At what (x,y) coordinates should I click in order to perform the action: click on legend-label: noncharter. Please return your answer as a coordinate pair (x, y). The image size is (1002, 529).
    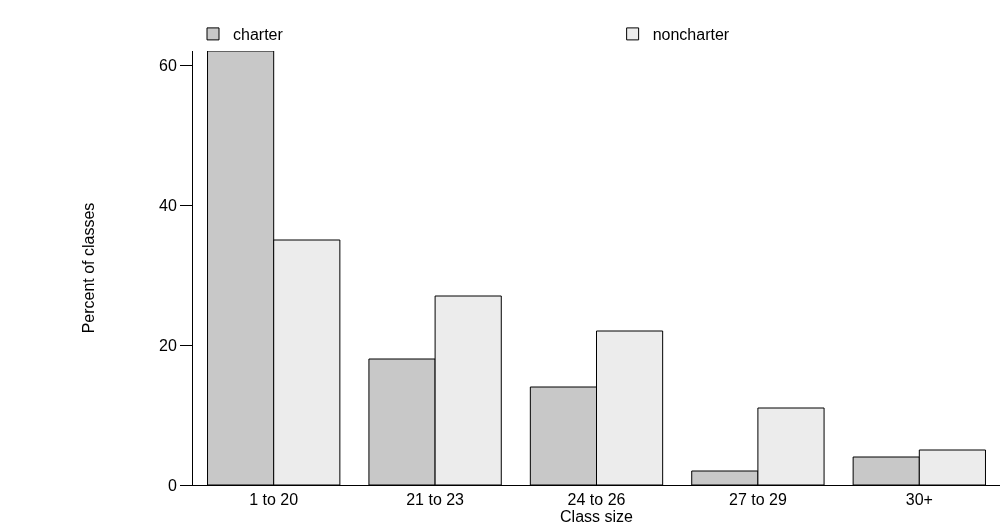
    Looking at the image, I should click on (691, 35).